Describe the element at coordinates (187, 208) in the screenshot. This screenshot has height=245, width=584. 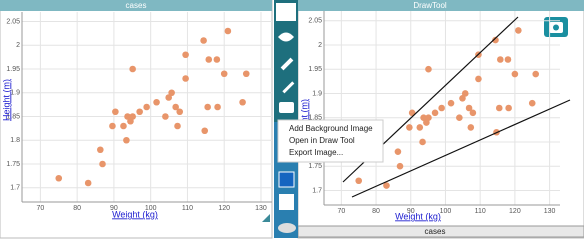
I see `x-tick-label: 110` at that location.